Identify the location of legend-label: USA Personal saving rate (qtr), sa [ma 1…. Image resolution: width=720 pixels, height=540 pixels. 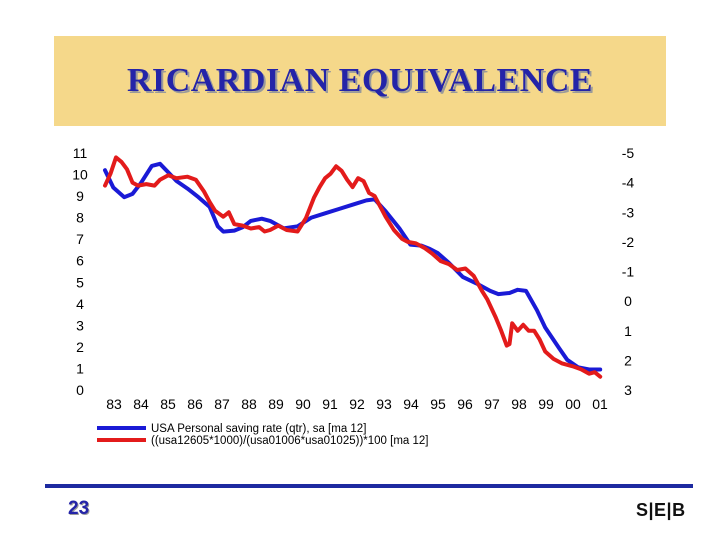
(258, 429).